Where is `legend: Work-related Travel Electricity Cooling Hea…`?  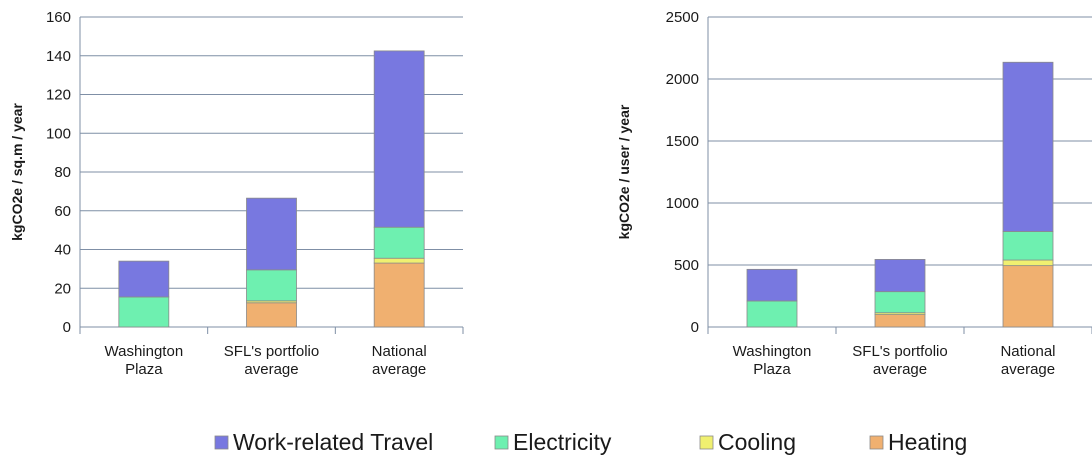
legend: Work-related Travel Electricity Cooling Hea… is located at coordinates (590, 442).